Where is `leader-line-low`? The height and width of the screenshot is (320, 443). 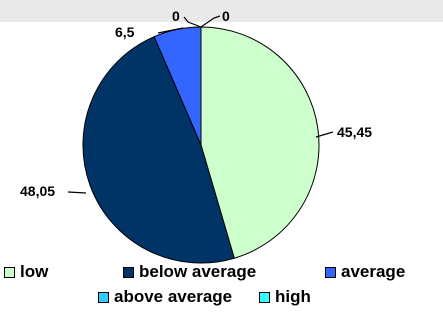
leader-line-low is located at coordinates (324, 134).